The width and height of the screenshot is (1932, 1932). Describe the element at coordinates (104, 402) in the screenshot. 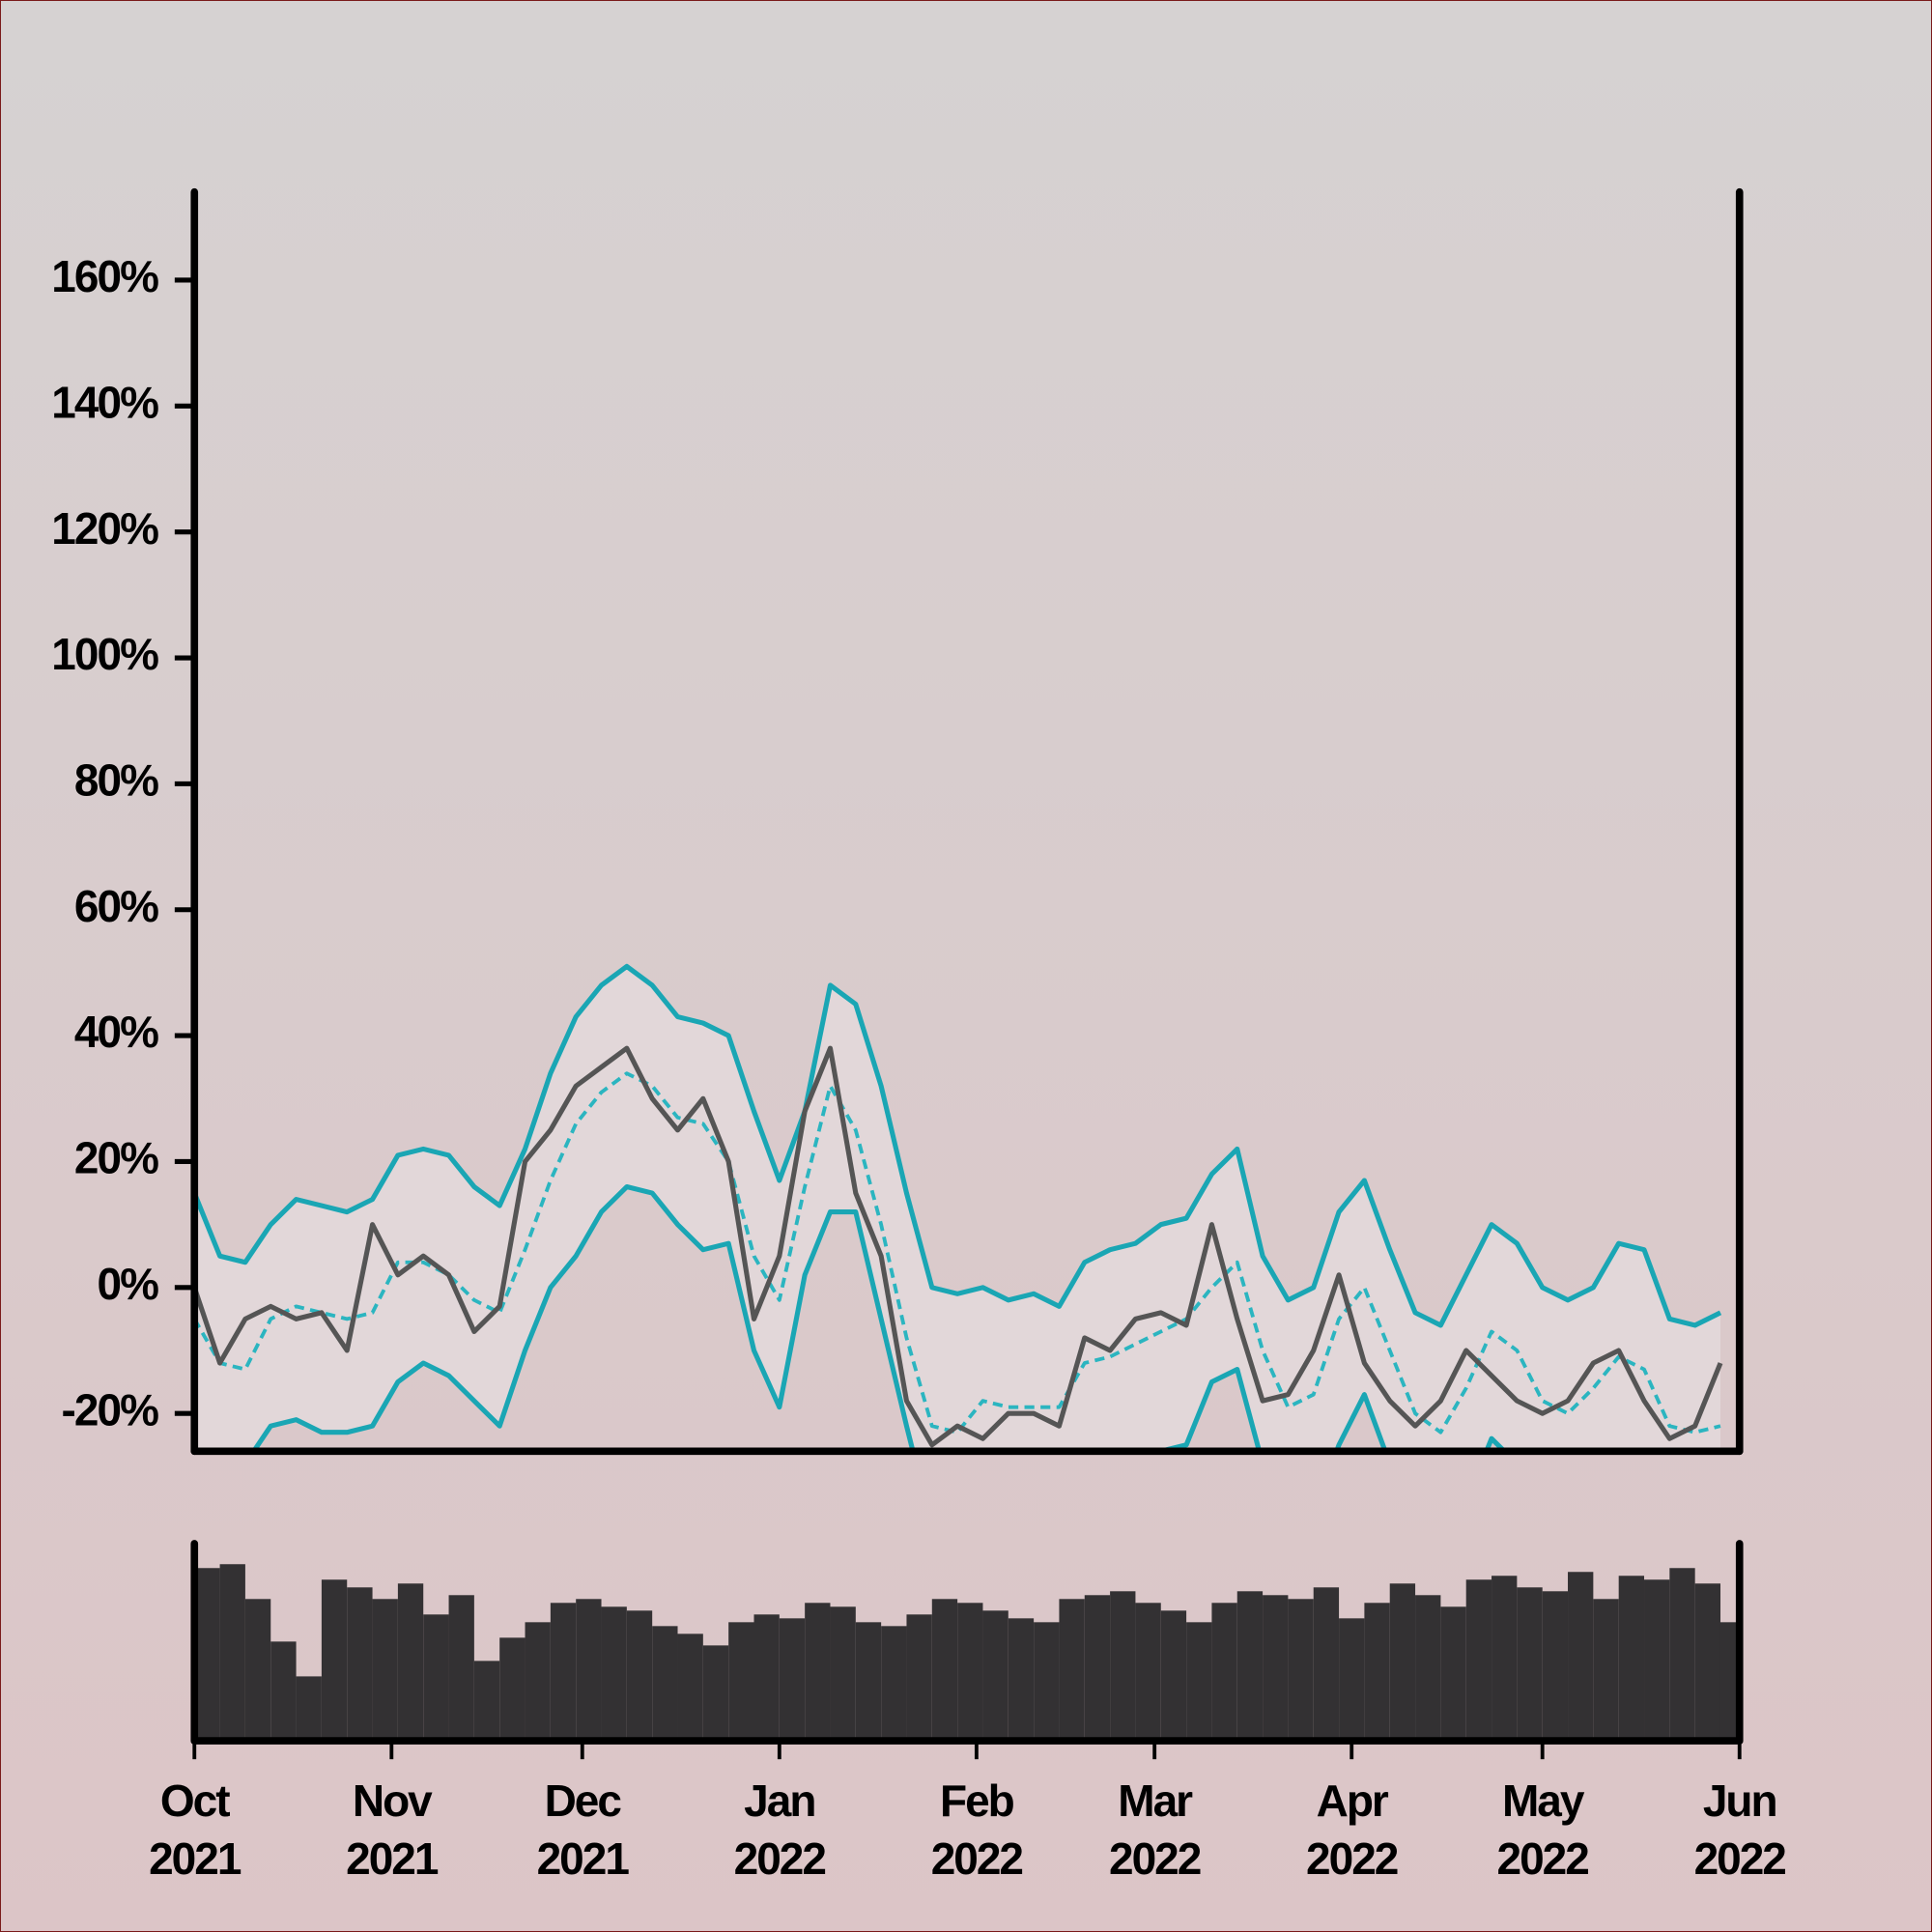

I see `y-tick-label: 140%` at that location.